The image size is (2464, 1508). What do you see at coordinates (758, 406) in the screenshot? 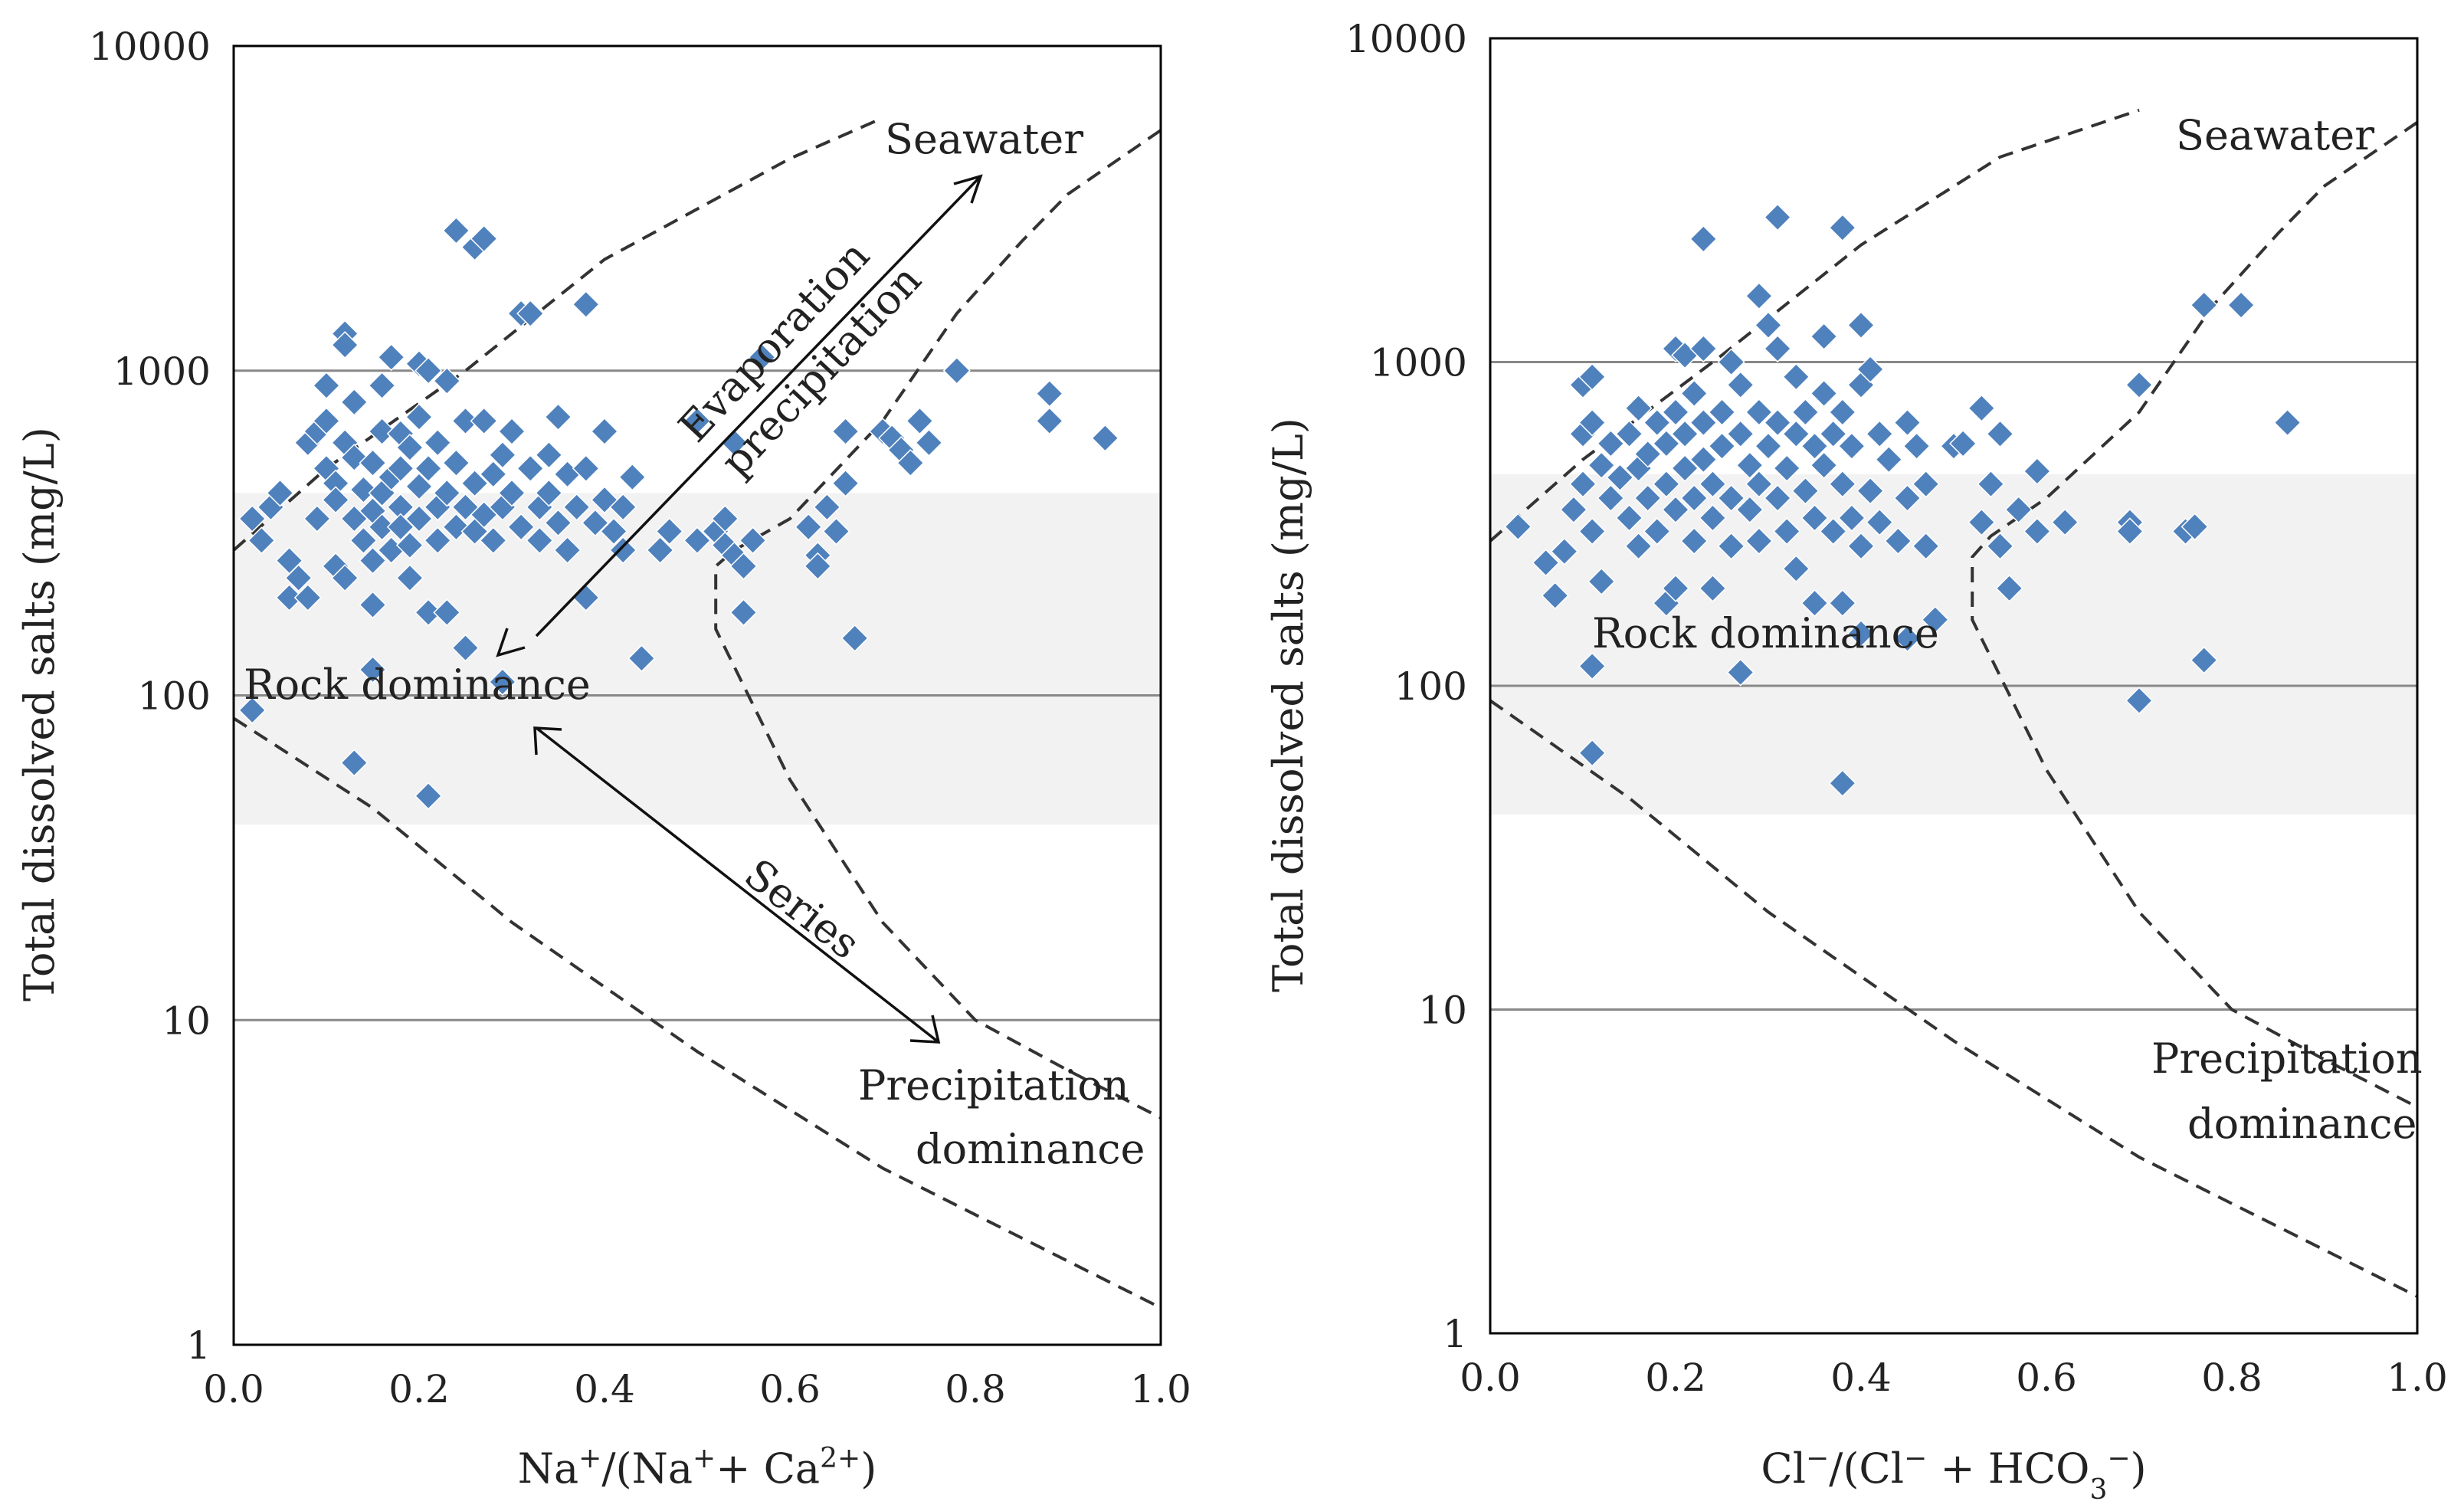
I see `arrow-evaporation` at bounding box center [758, 406].